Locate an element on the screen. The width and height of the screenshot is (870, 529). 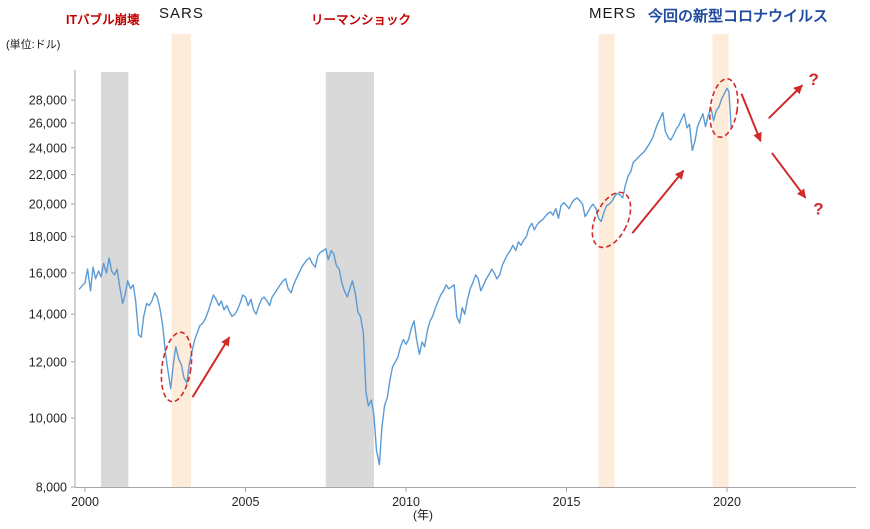
y-tick-label: 22,000 is located at coordinates (48, 175).